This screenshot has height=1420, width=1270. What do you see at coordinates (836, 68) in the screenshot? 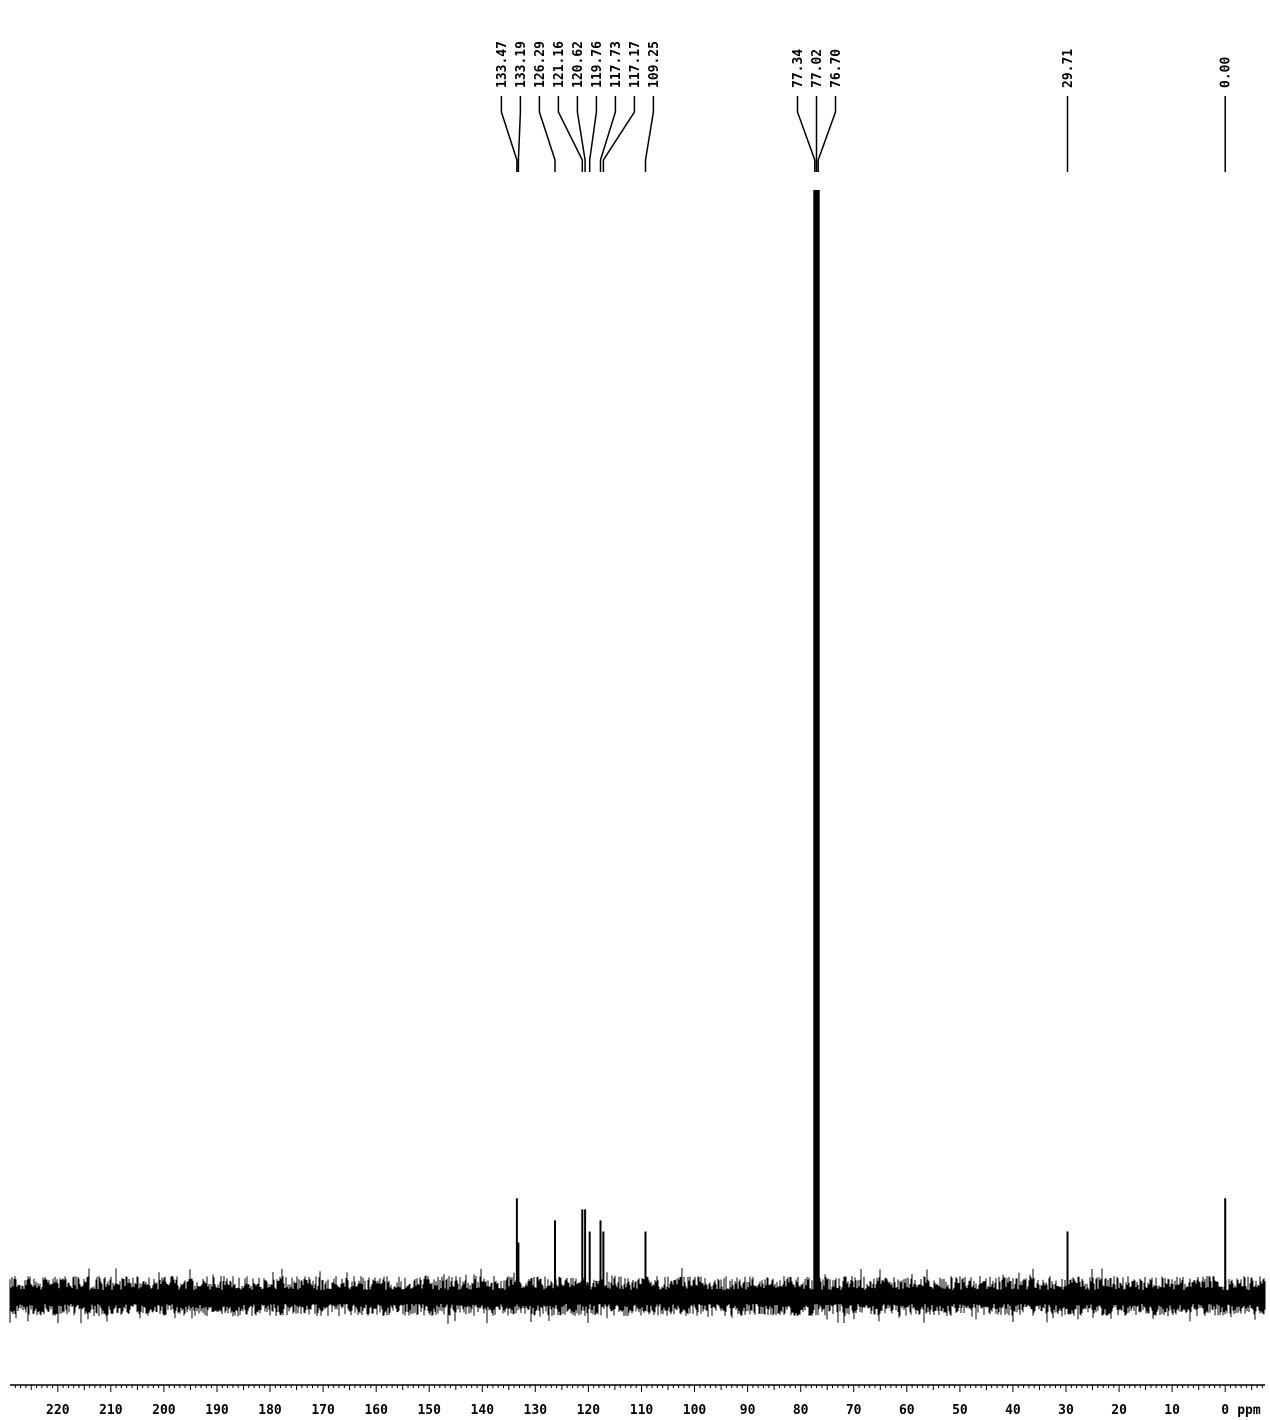
I see `peak-label: 76.70` at bounding box center [836, 68].